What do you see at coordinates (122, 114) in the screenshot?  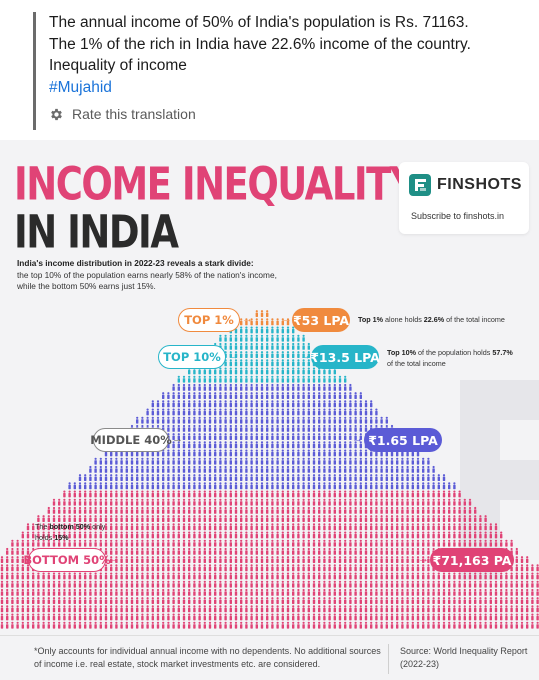 I see `rate-translation-button: Rate this translation` at bounding box center [122, 114].